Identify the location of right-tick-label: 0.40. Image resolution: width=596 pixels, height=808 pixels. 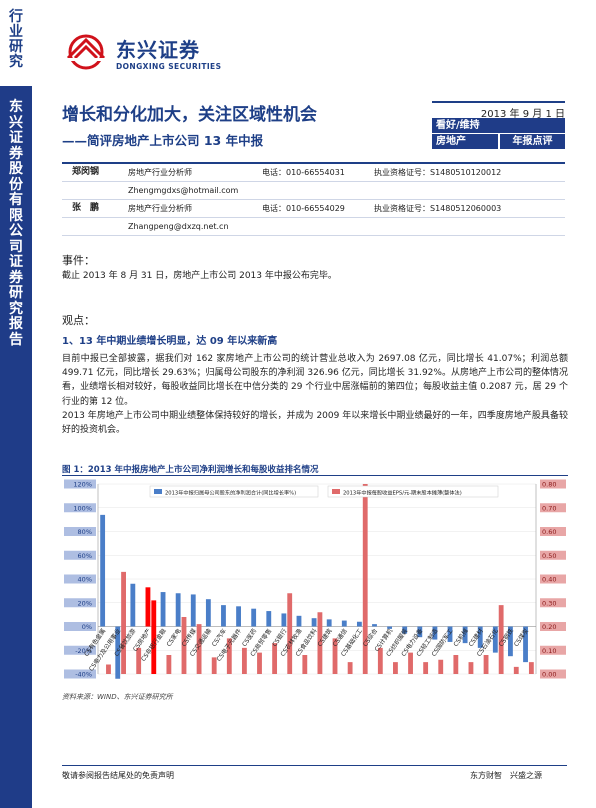
(549, 580).